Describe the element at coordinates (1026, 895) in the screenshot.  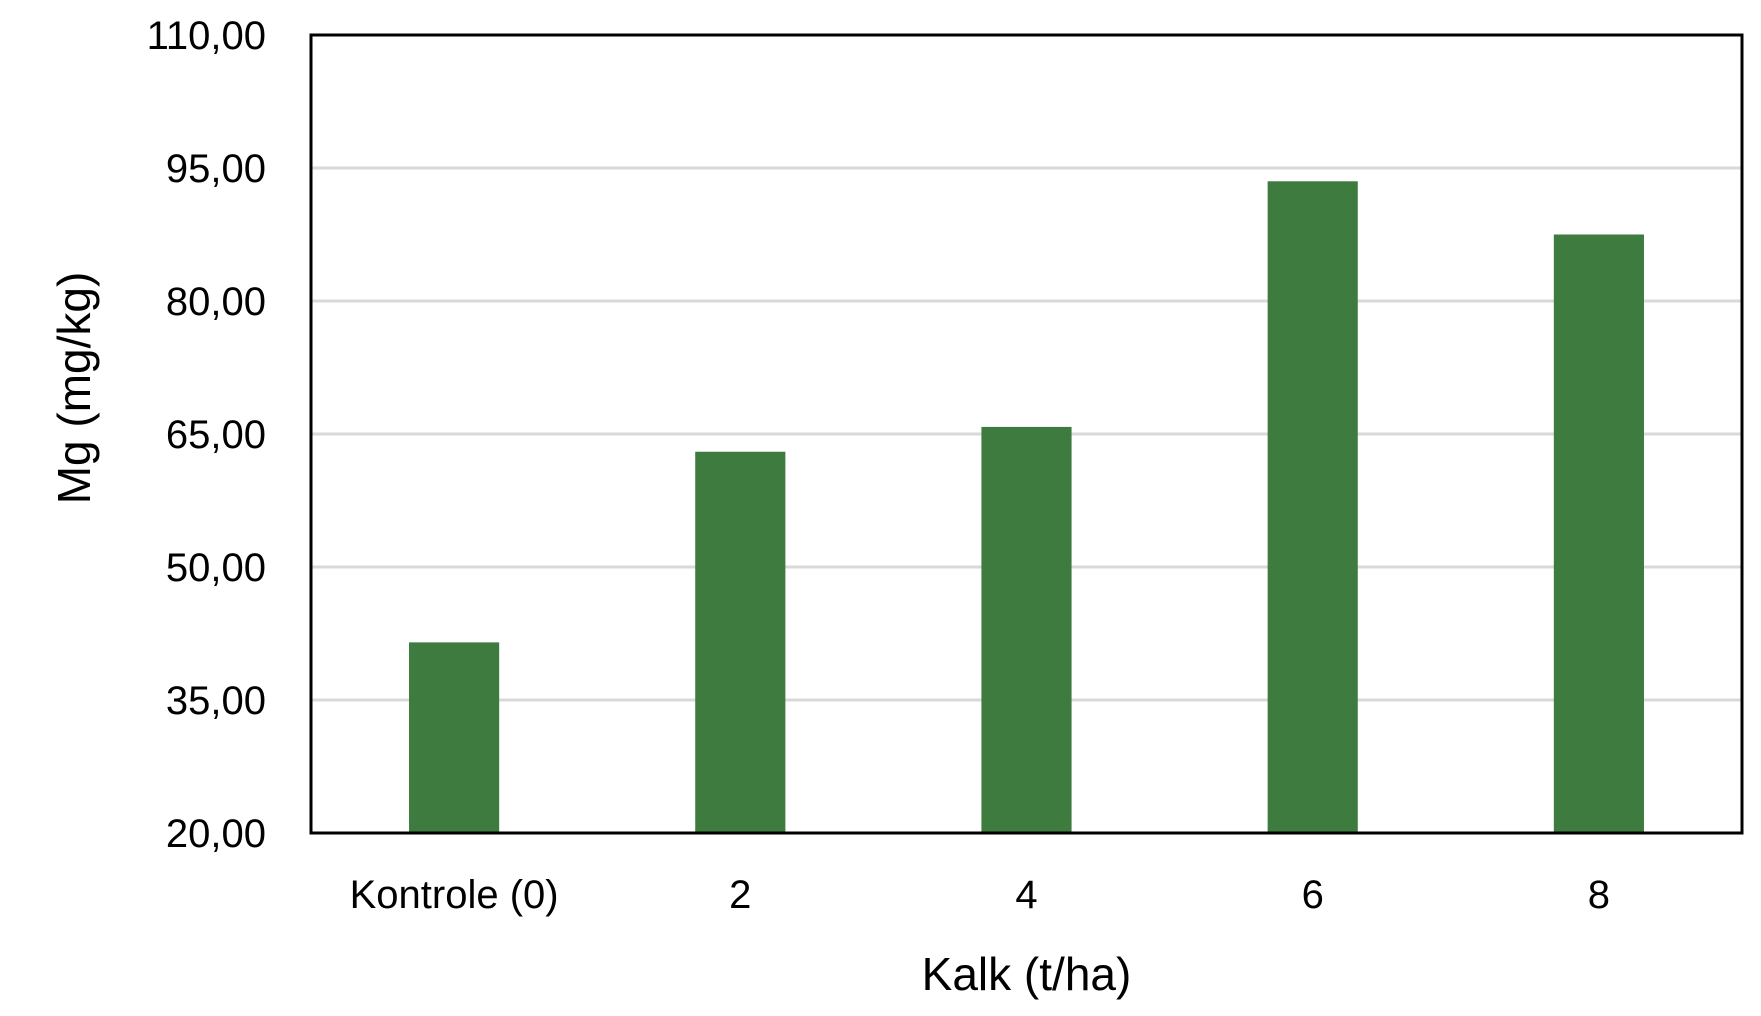
I see `x-tick-label: 4` at that location.